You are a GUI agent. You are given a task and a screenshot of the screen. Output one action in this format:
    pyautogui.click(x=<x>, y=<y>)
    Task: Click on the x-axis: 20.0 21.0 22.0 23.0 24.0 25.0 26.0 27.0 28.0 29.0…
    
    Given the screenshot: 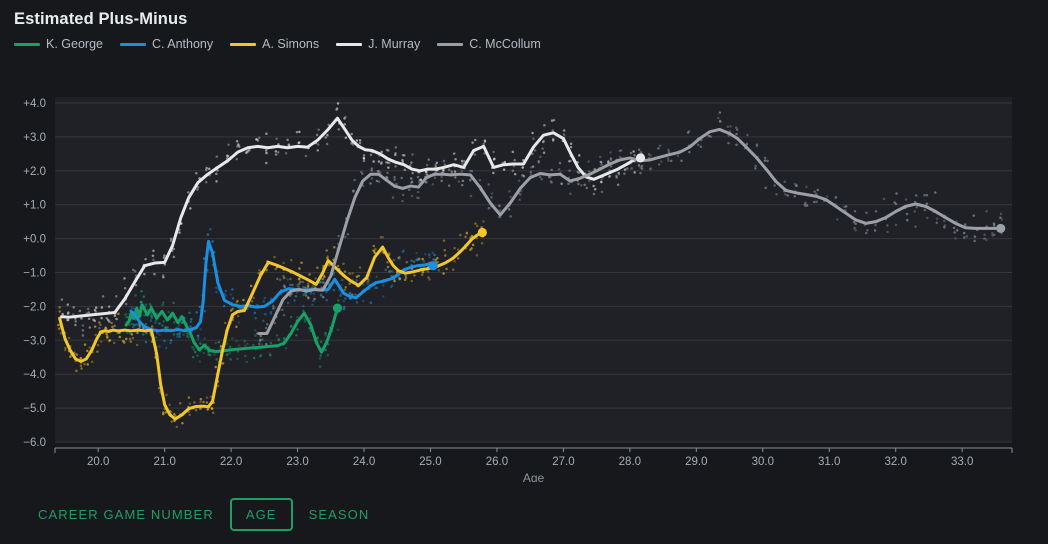 What is the action you would take?
    pyautogui.click(x=533, y=464)
    